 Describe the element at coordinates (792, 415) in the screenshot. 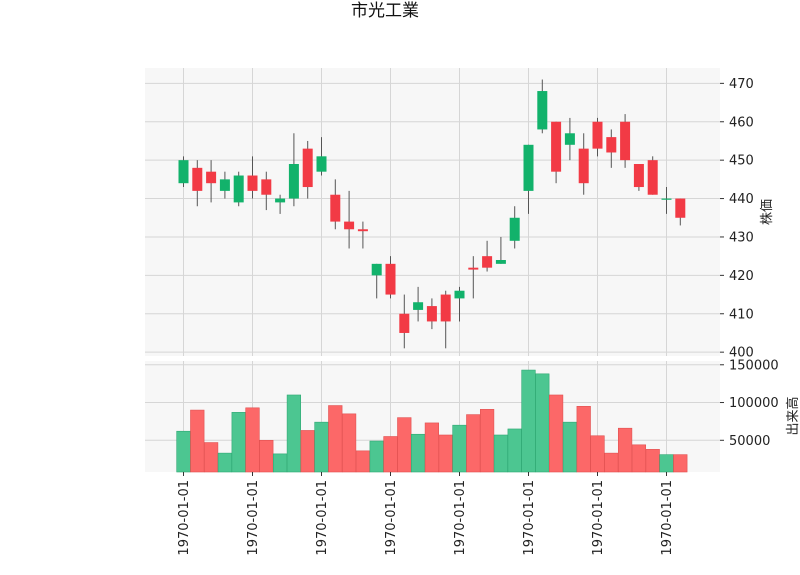

I see `volume-axis-label: 出来高` at that location.